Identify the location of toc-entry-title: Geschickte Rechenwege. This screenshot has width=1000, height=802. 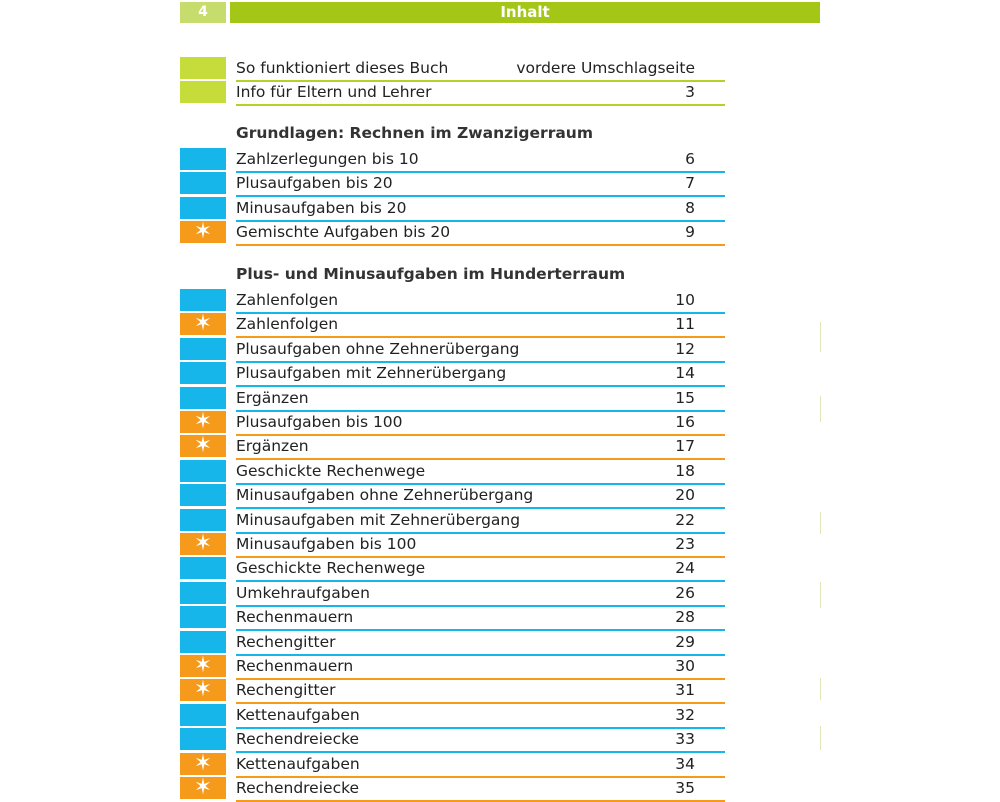
(331, 470).